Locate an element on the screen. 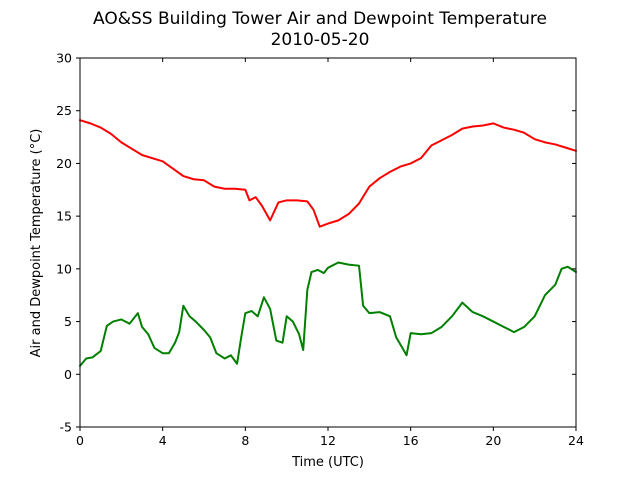 This screenshot has height=480, width=640. x-tick-label: 8 is located at coordinates (245, 440).